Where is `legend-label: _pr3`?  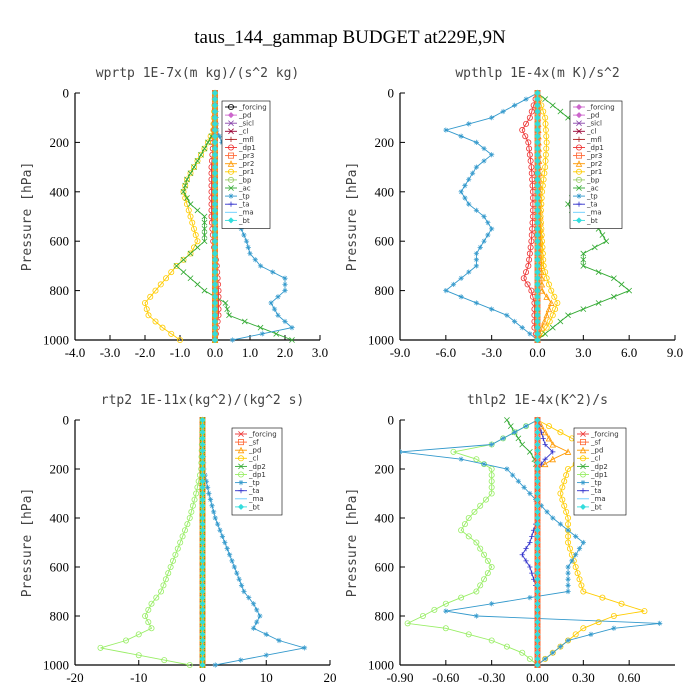 legend-label: _pr3 is located at coordinates (594, 156).